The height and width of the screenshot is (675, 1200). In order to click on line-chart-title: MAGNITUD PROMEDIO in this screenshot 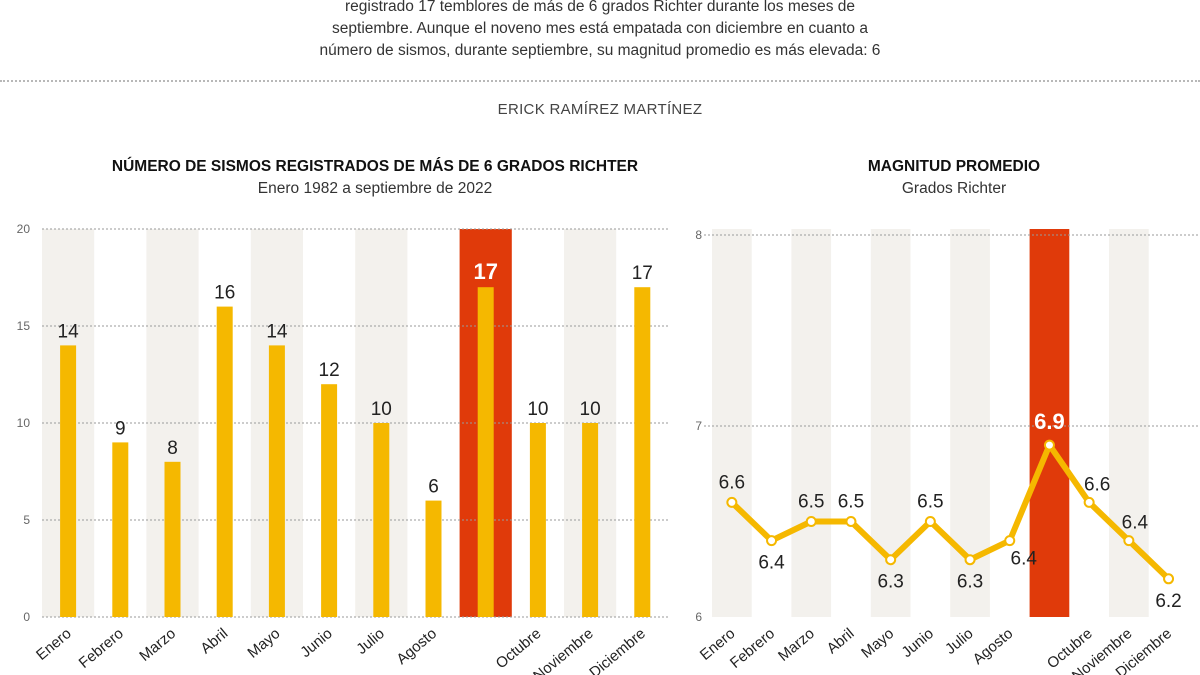, I will do `click(954, 166)`.